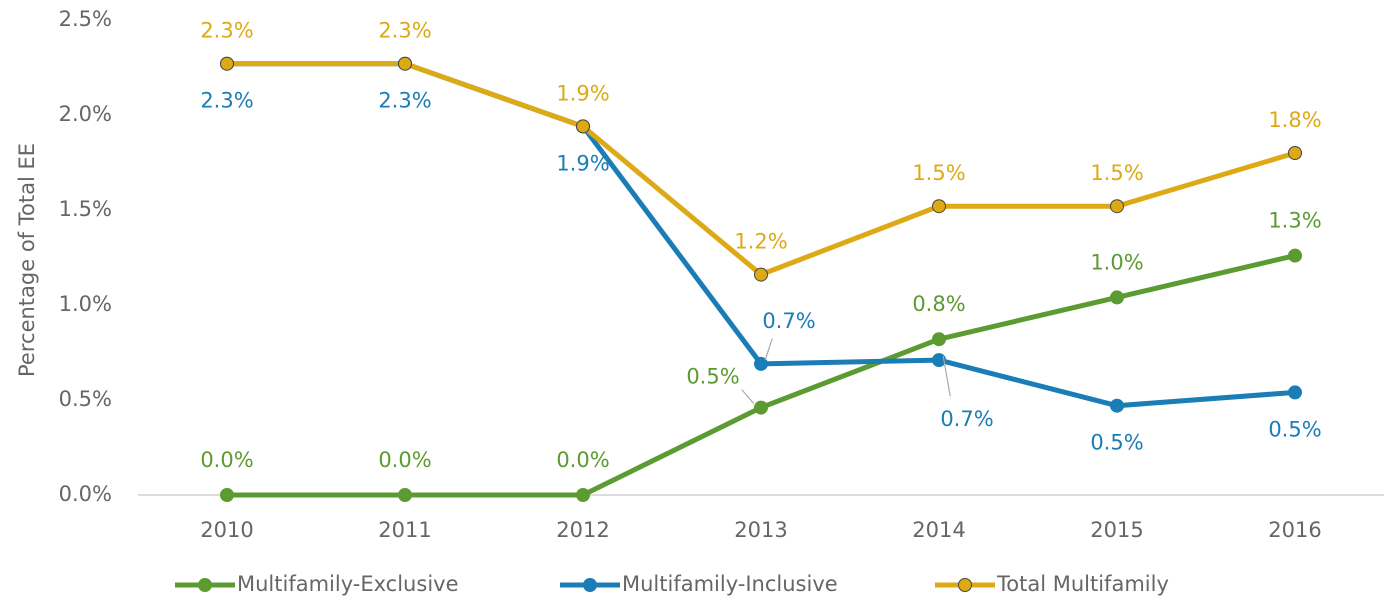 This screenshot has width=1387, height=608. I want to click on x-tick-label: 2016, so click(1294, 530).